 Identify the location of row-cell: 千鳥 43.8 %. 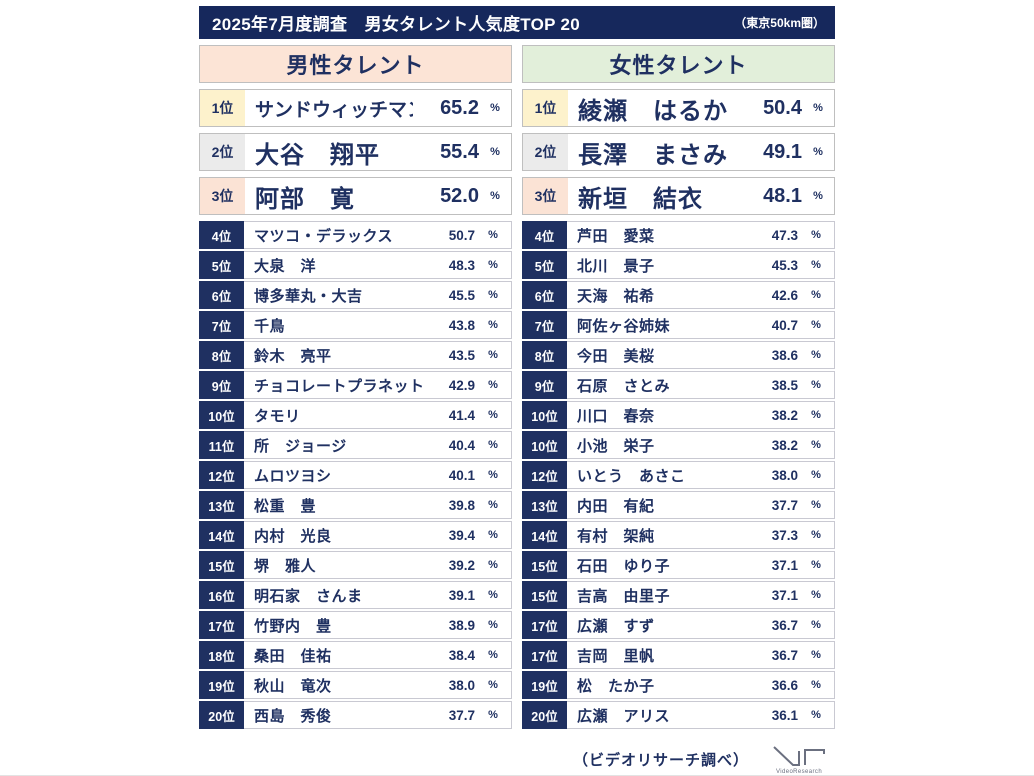
(378, 325).